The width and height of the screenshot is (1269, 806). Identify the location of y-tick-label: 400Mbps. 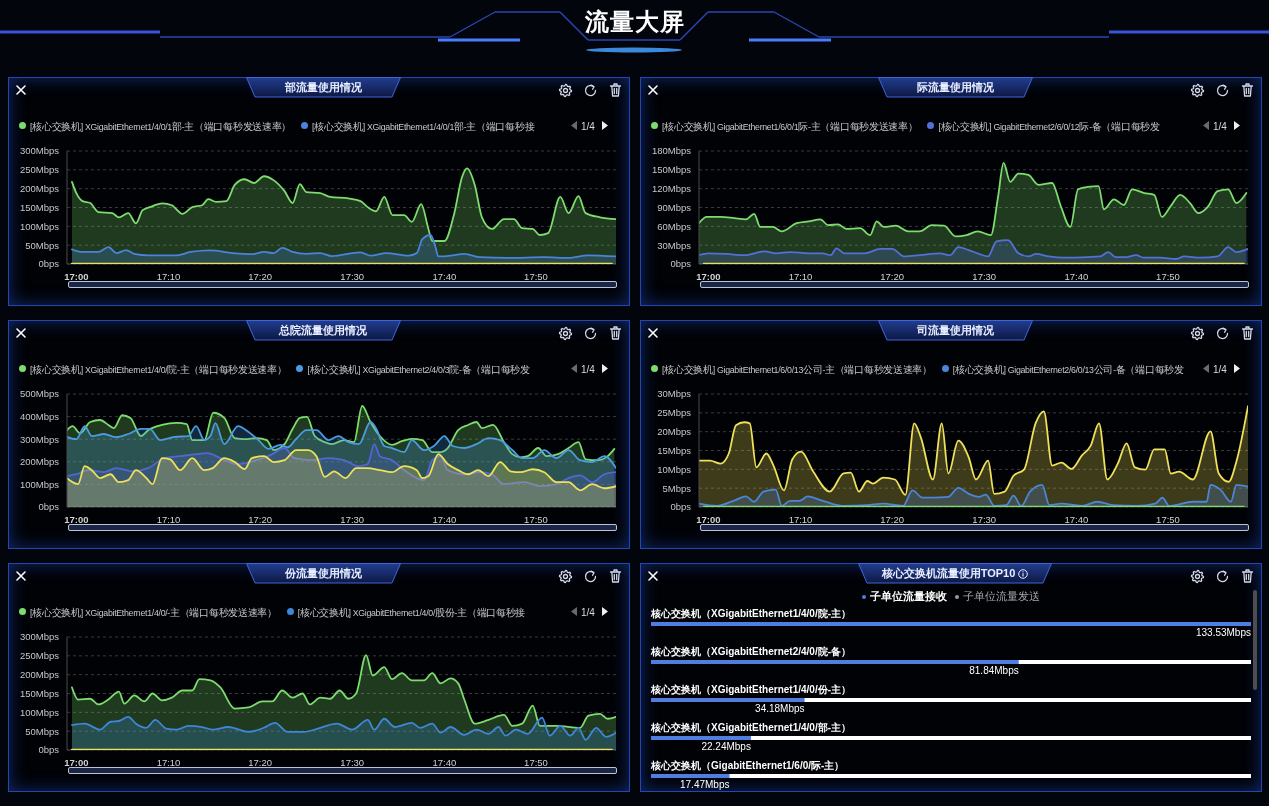
(39, 416).